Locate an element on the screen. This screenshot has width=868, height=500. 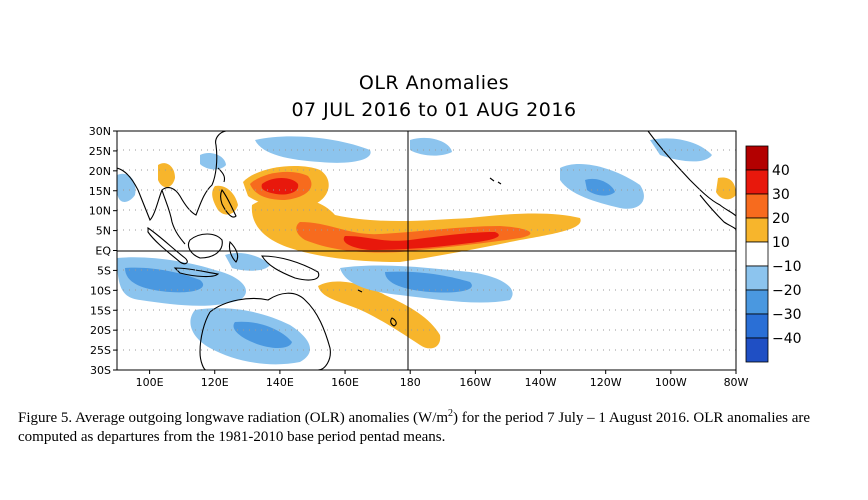
lat-tick-label: 10N is located at coordinates (100, 211).